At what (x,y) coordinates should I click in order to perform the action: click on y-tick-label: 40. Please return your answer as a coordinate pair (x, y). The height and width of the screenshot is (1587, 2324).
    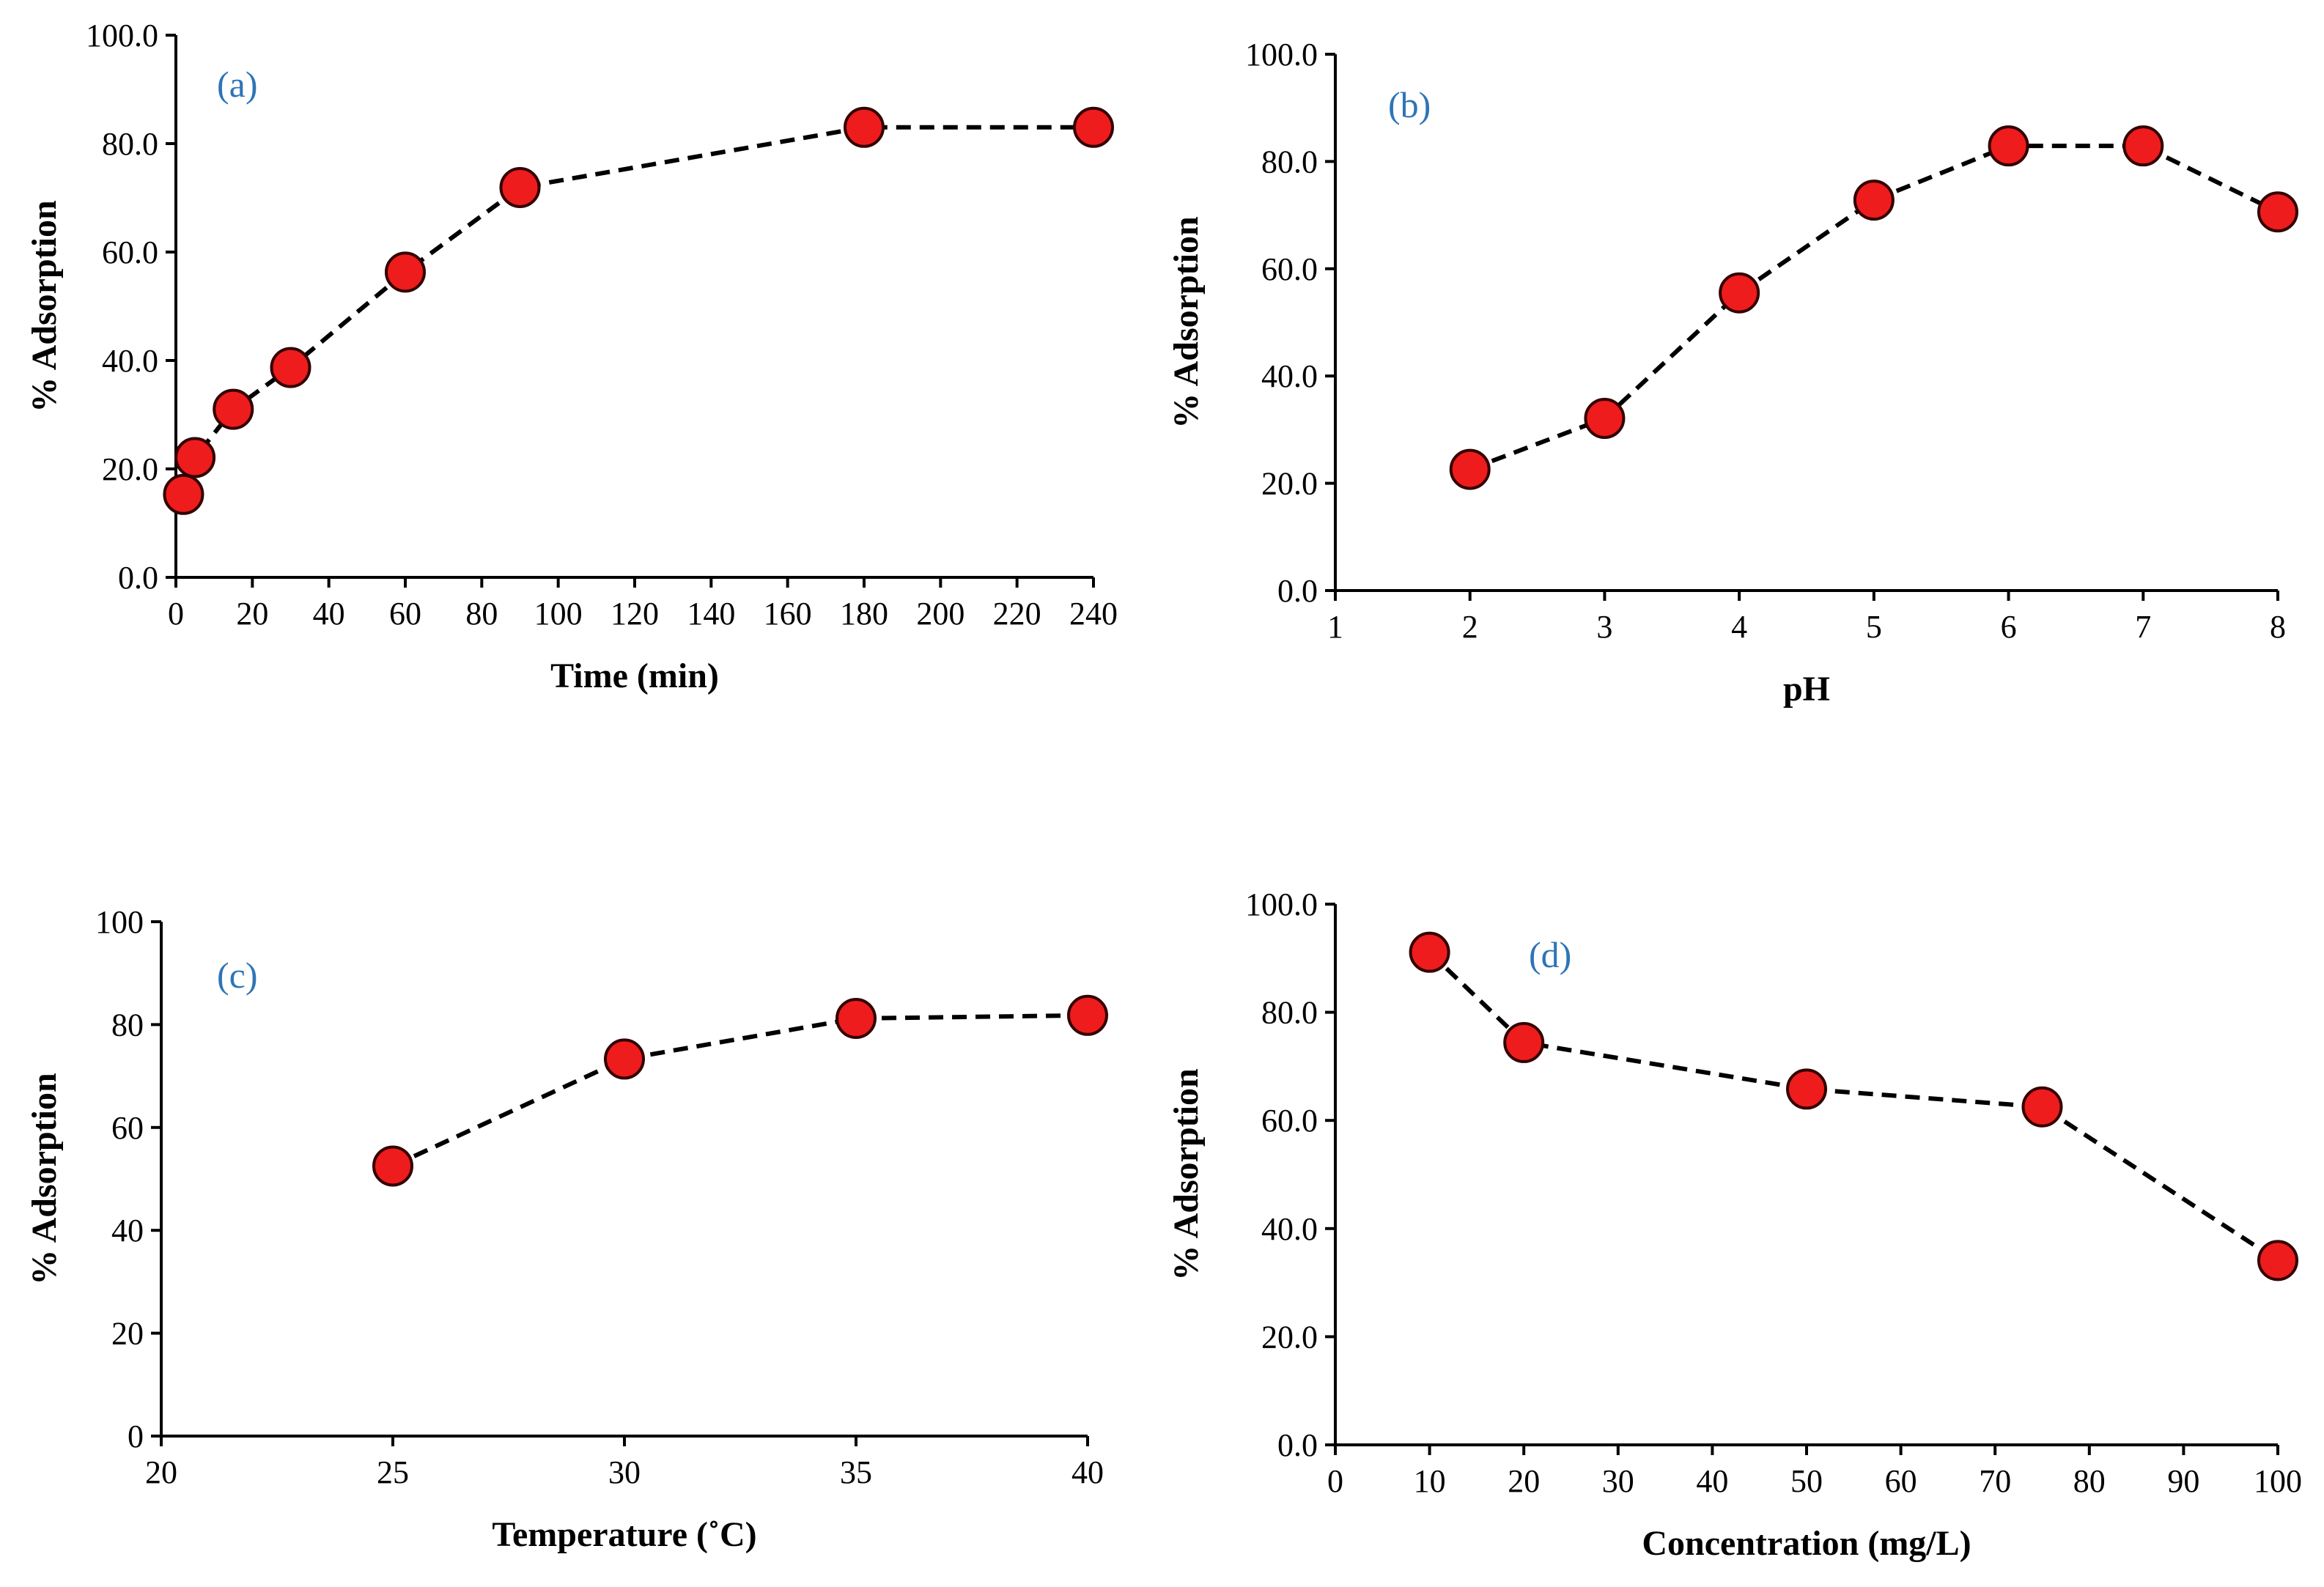
    Looking at the image, I should click on (127, 1230).